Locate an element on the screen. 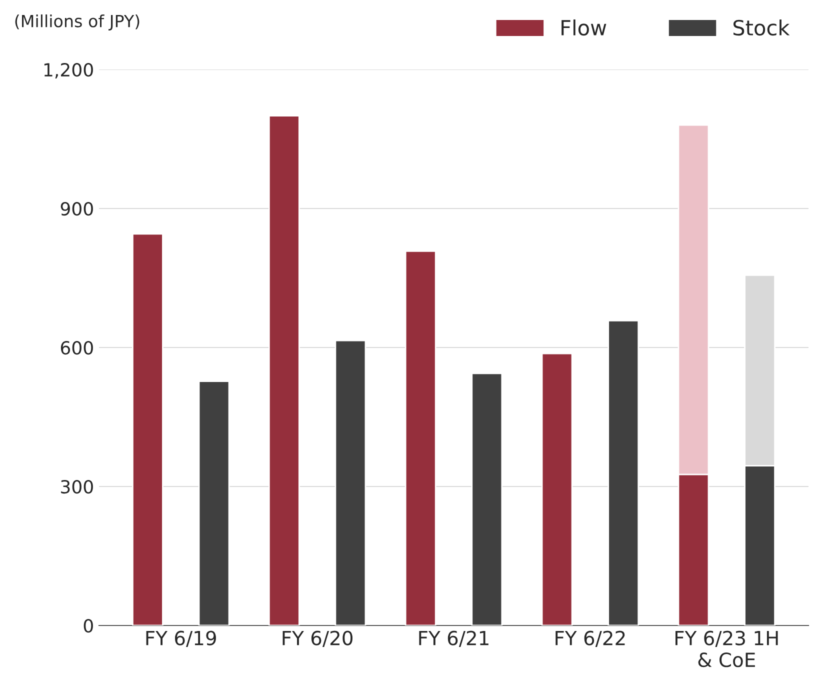  y-tick-label: 600 is located at coordinates (76, 347).